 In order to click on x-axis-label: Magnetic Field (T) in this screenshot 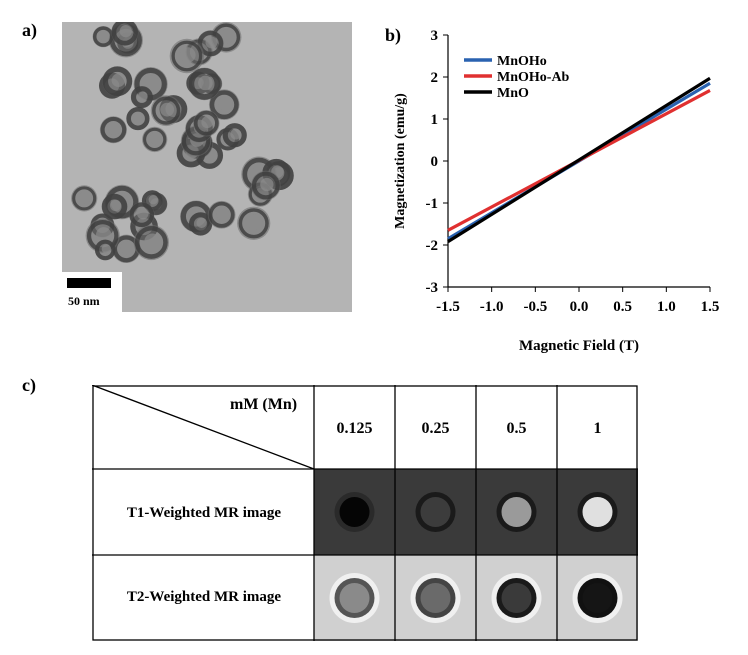, I will do `click(579, 346)`.